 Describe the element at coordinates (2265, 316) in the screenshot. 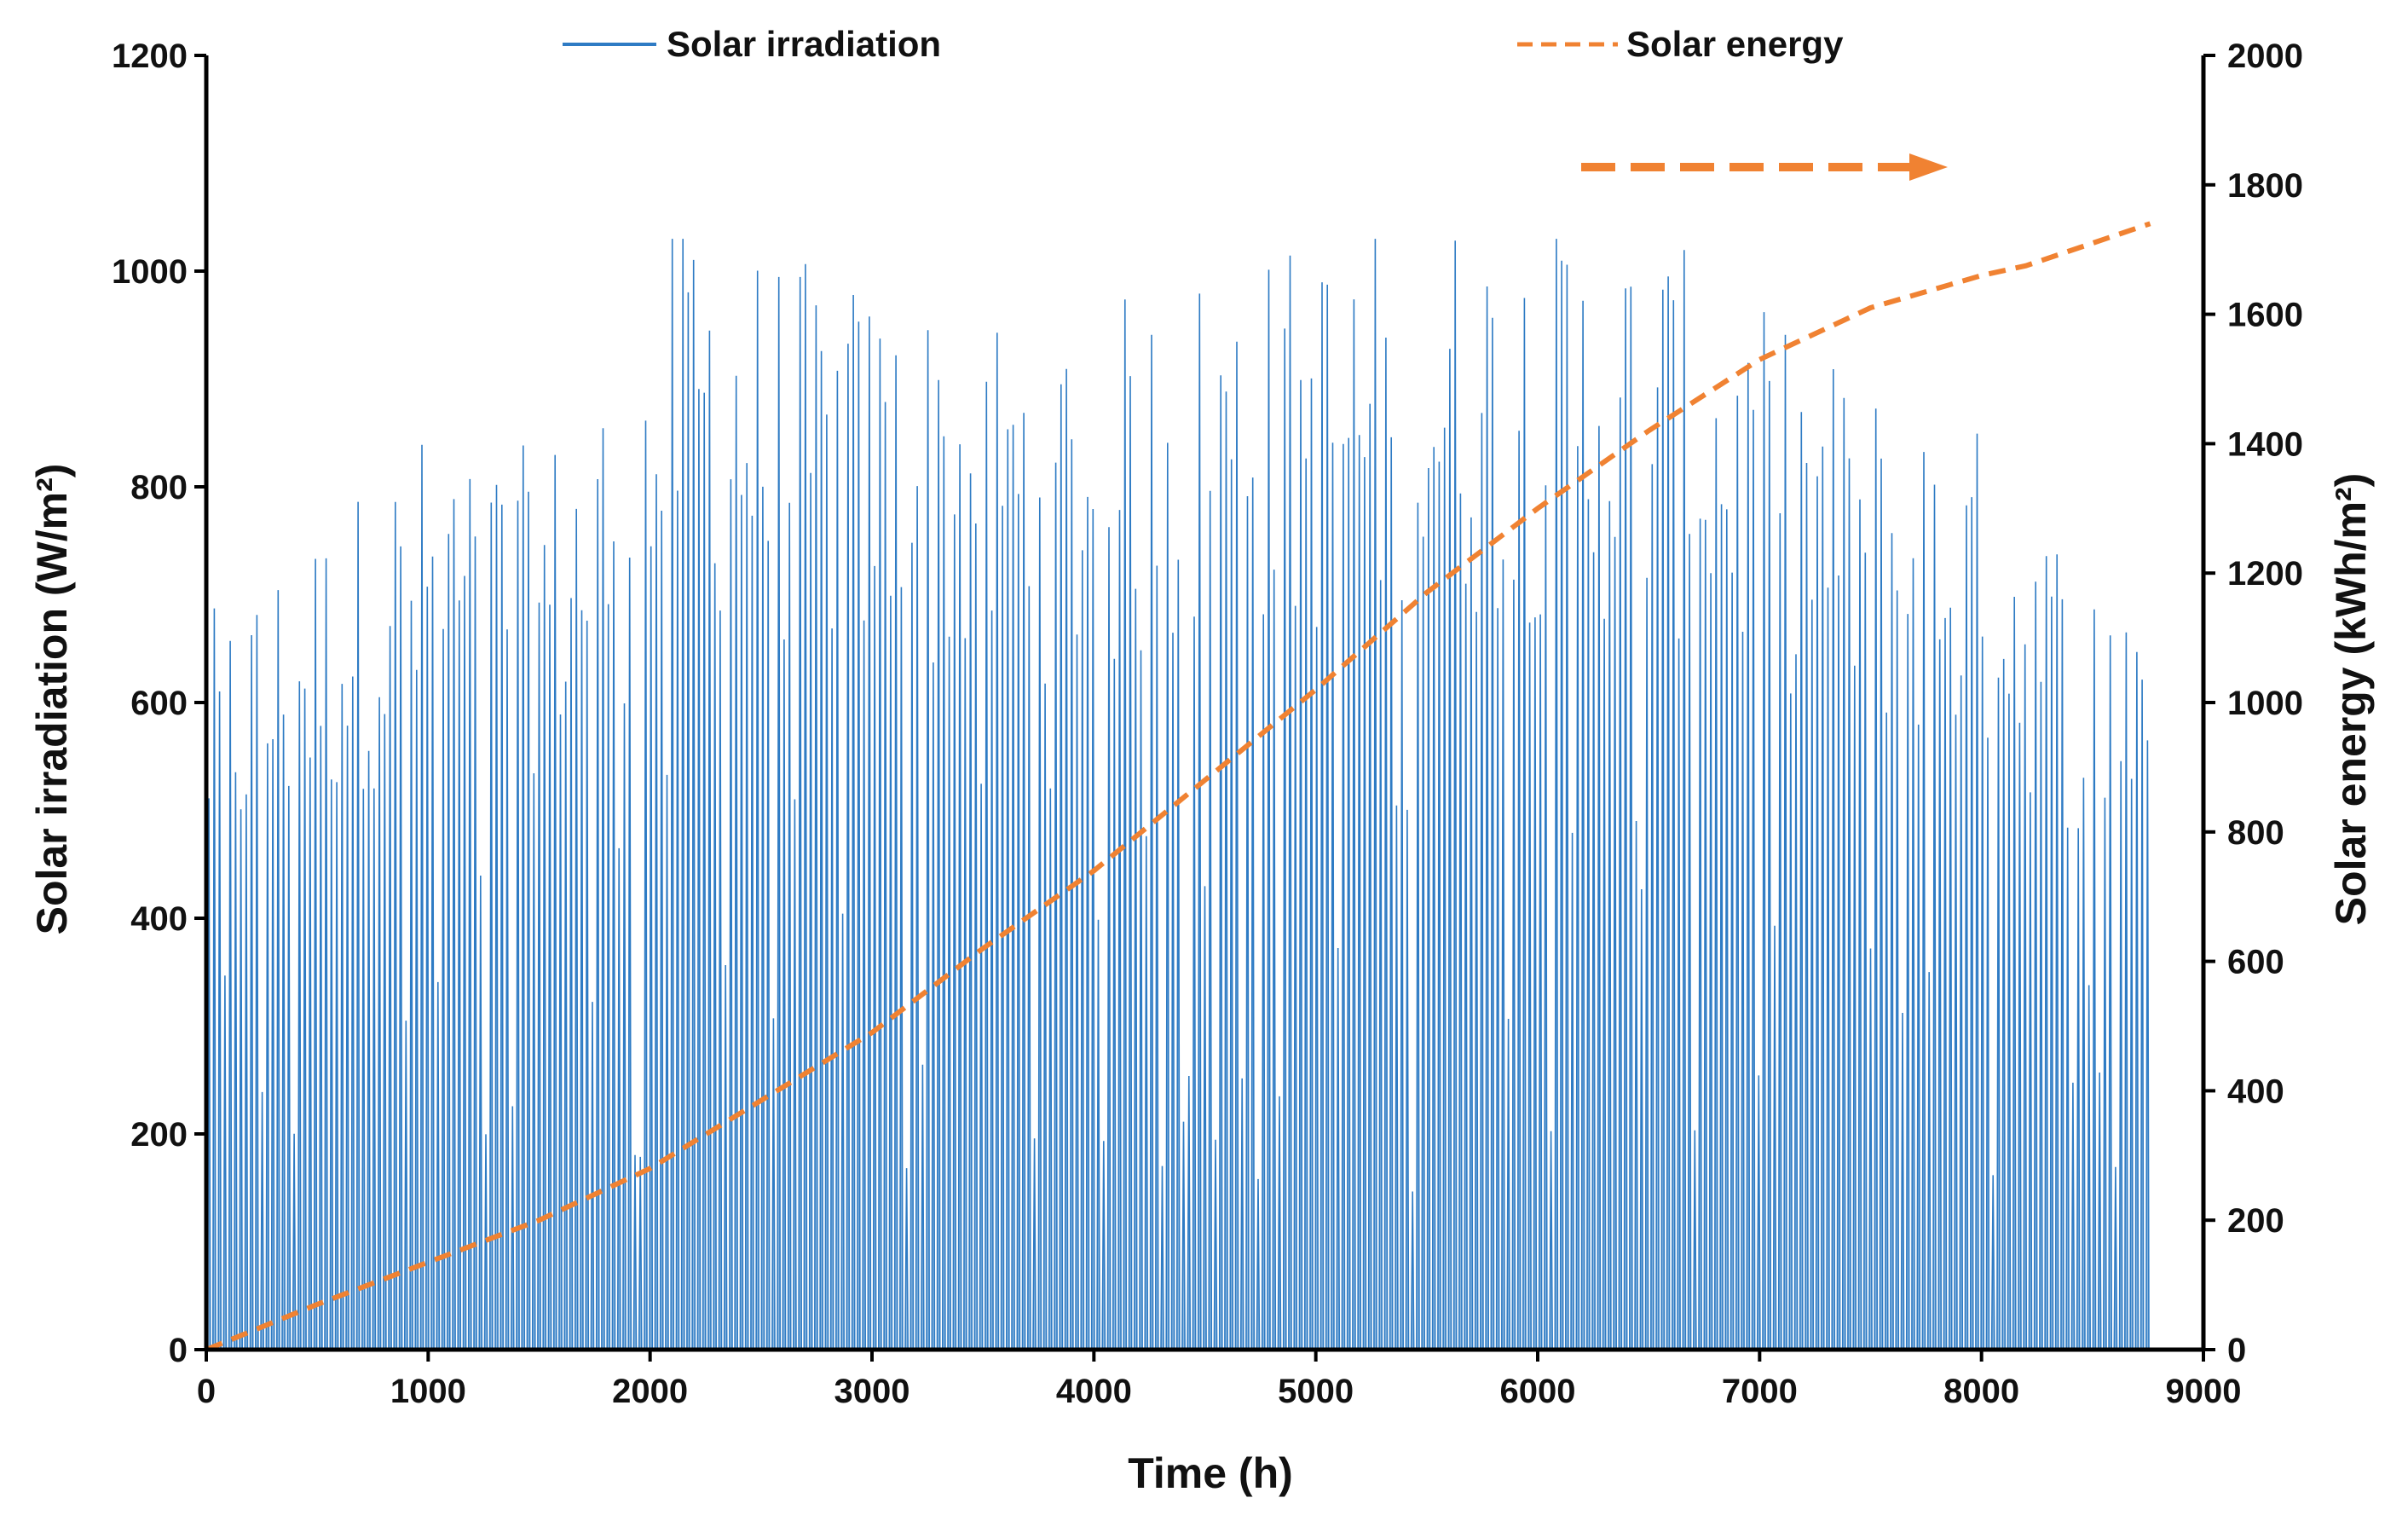

I see `y-right-tick-label: 1600` at that location.